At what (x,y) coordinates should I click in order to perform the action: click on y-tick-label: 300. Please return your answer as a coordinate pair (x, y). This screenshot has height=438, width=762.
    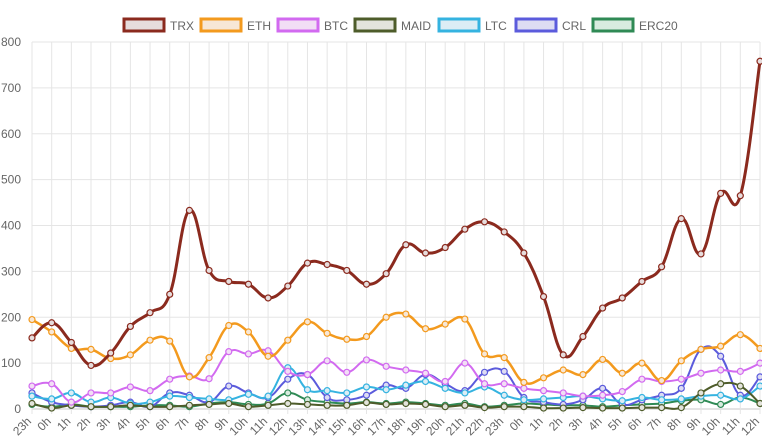
    Looking at the image, I should click on (11, 271).